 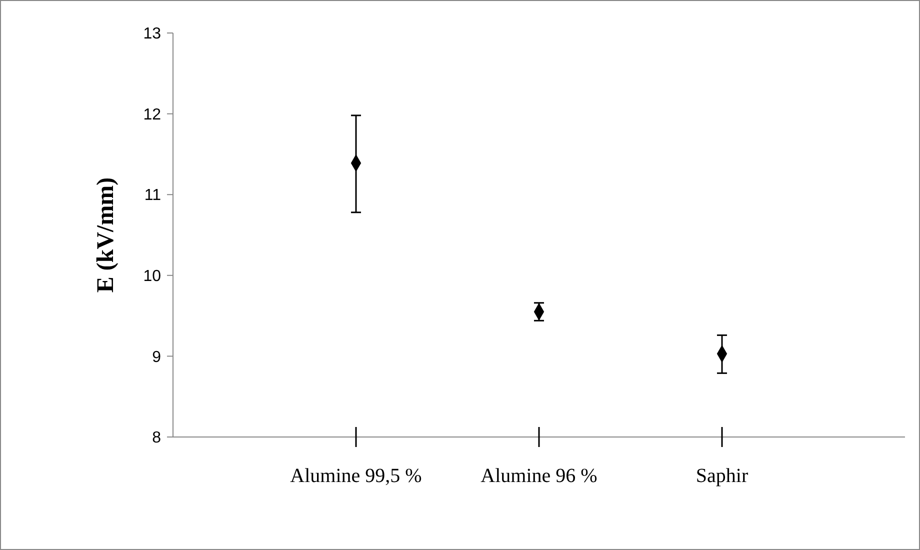 I want to click on x-tick-label: Alumine 96 %, so click(x=539, y=476).